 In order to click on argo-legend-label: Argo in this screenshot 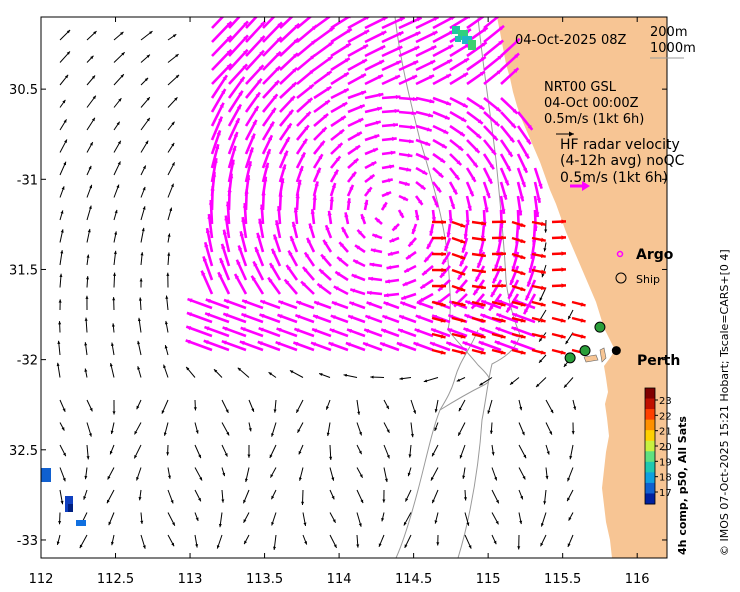, I will do `click(655, 255)`.